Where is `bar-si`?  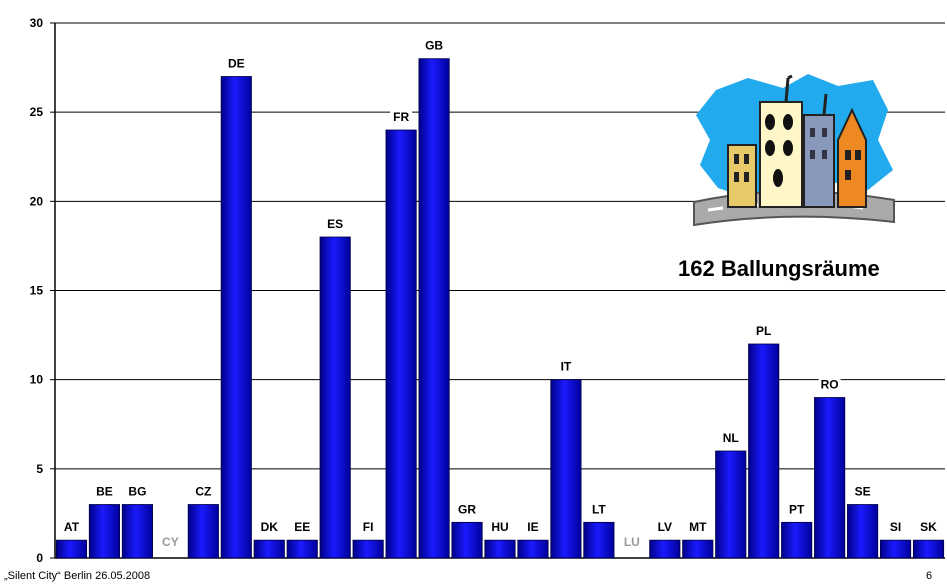
bar-si is located at coordinates (895, 549).